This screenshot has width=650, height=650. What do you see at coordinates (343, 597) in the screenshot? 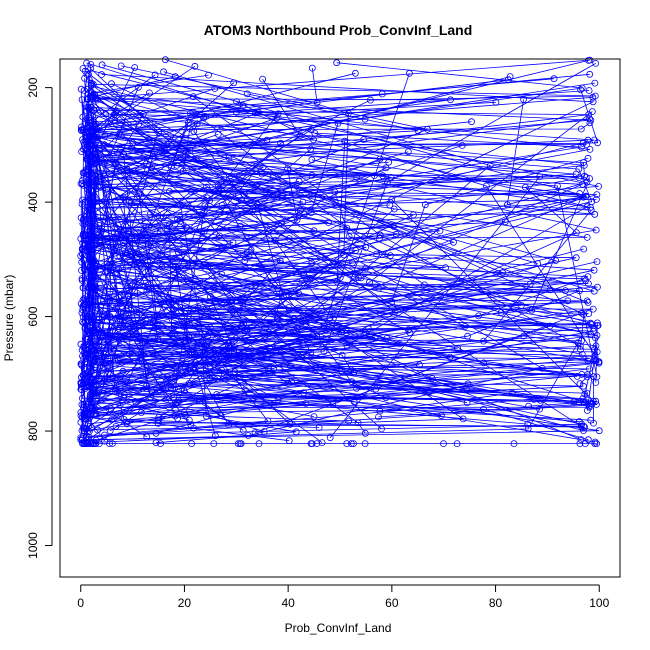
I see `x-axis: 0 20 40 60 80 100` at bounding box center [343, 597].